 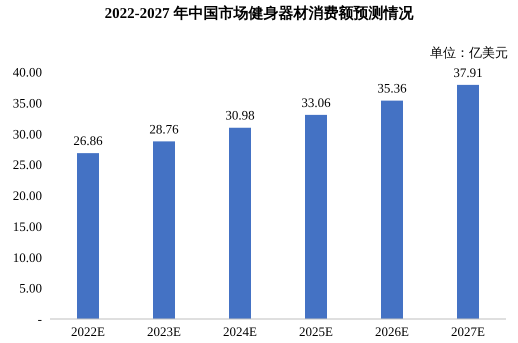 I want to click on data-label: 35.36, so click(x=392, y=88).